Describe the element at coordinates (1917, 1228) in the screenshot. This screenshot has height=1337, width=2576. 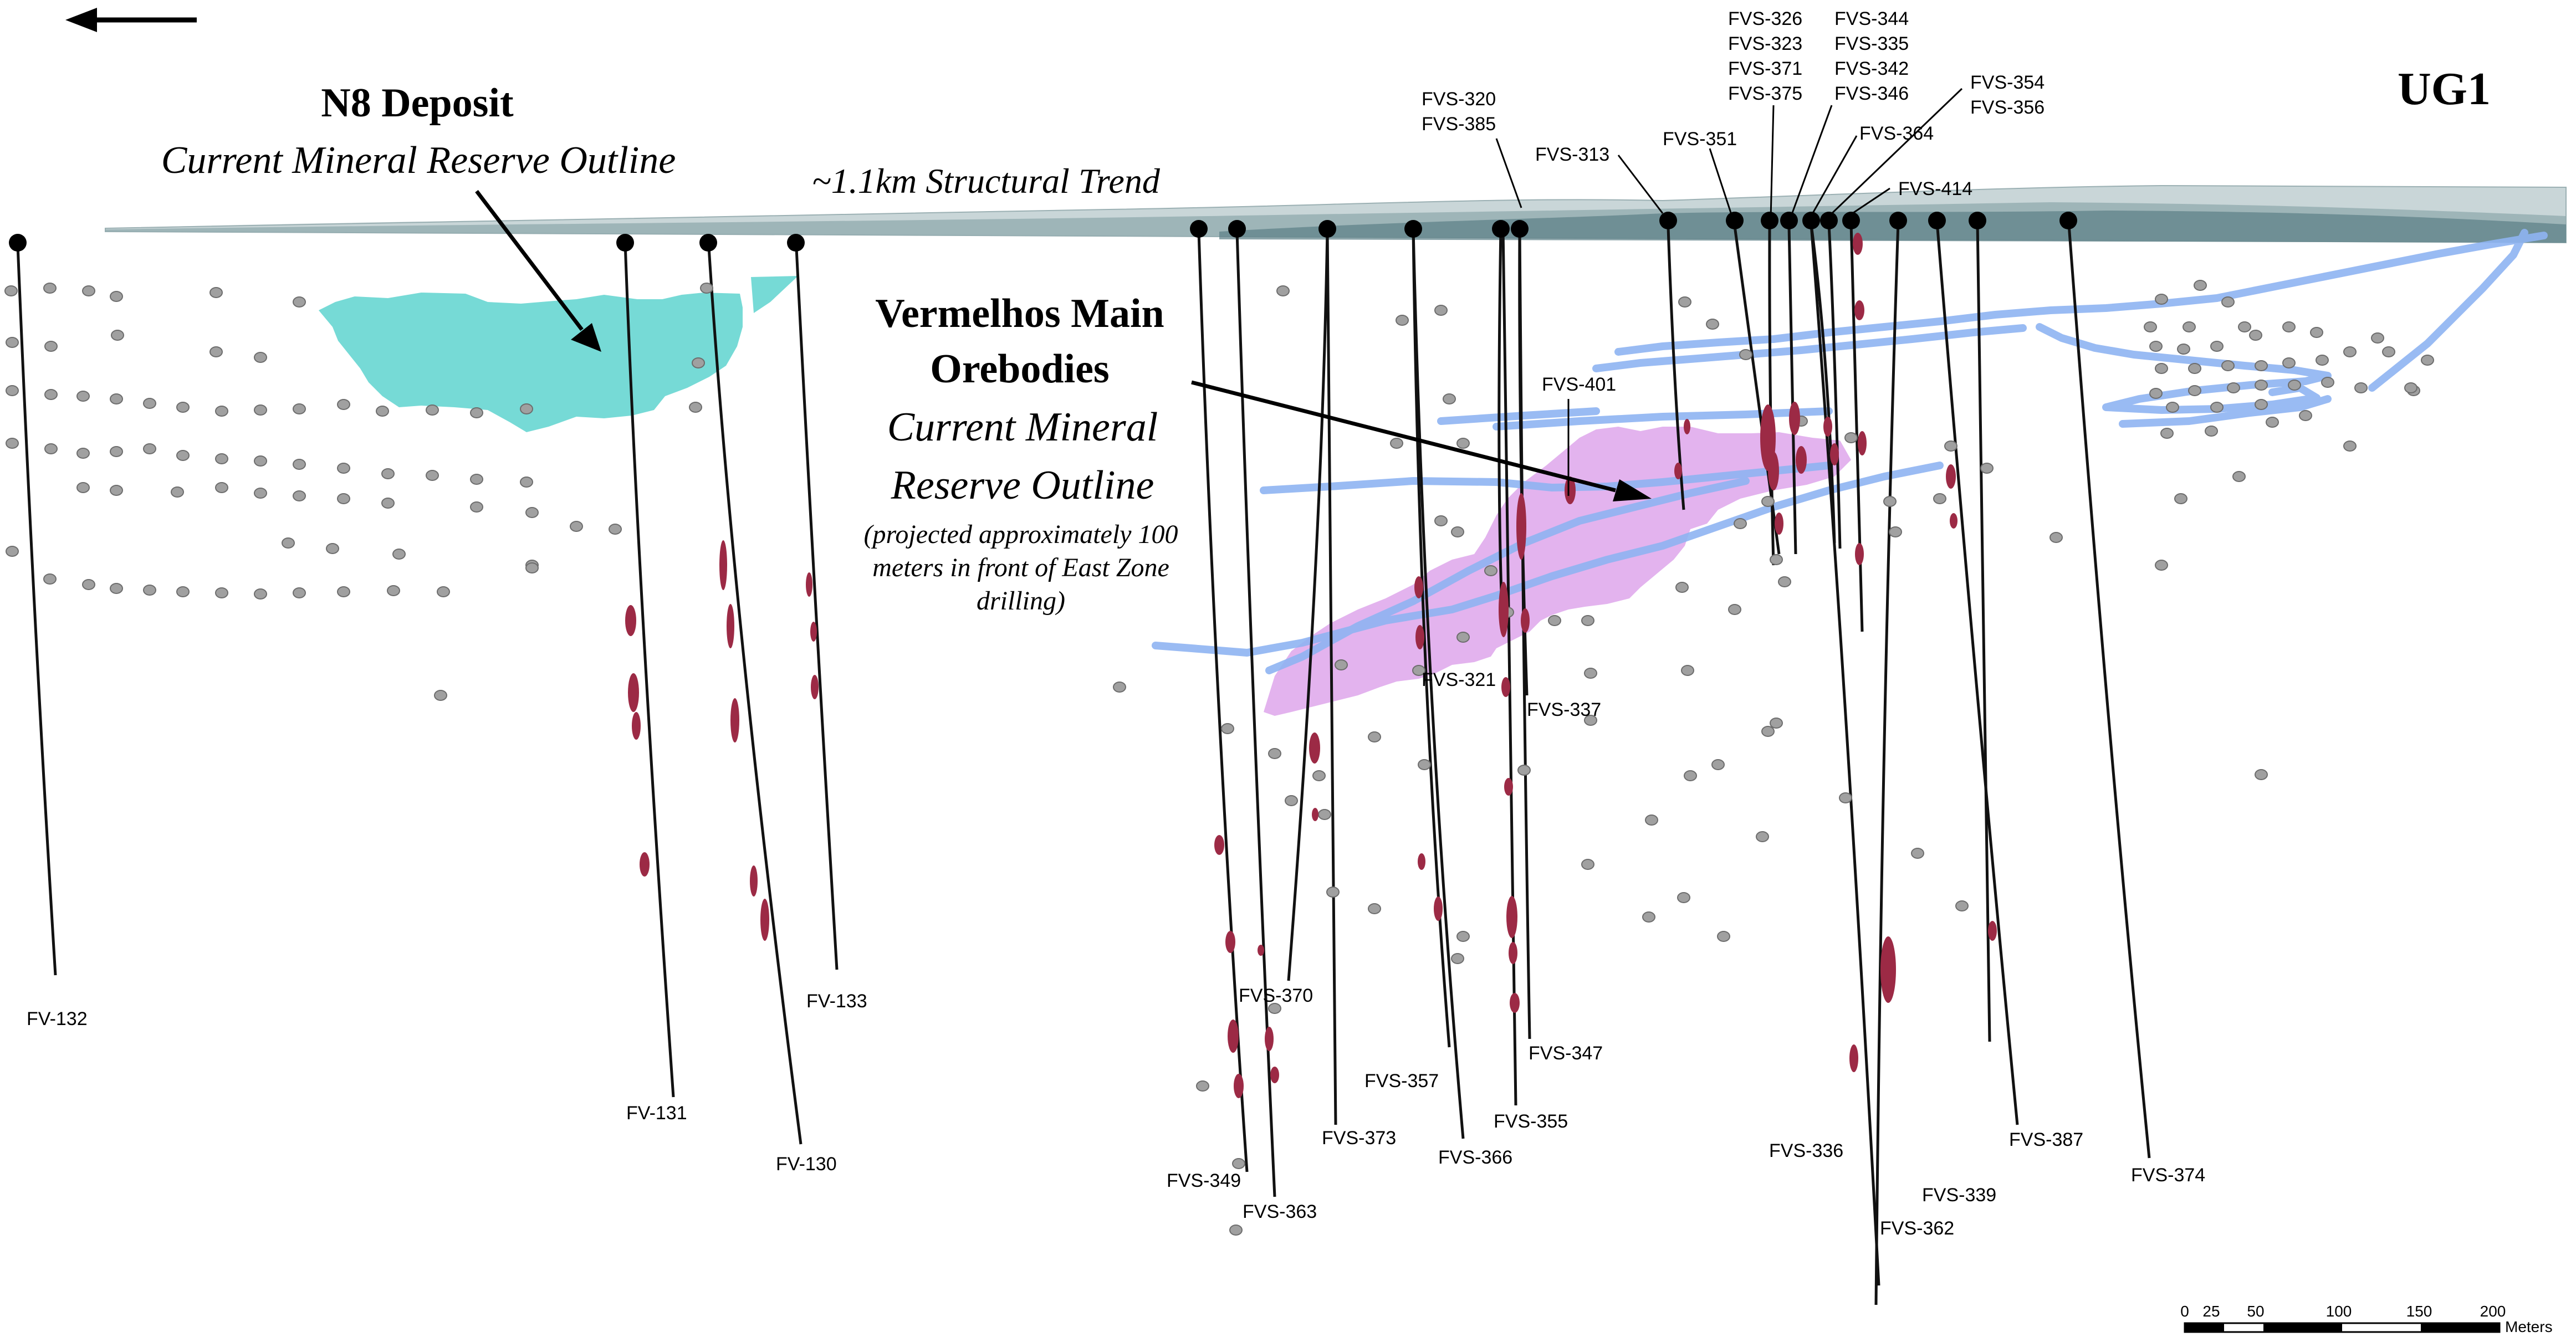
I see `hole-label: FVS-362` at that location.